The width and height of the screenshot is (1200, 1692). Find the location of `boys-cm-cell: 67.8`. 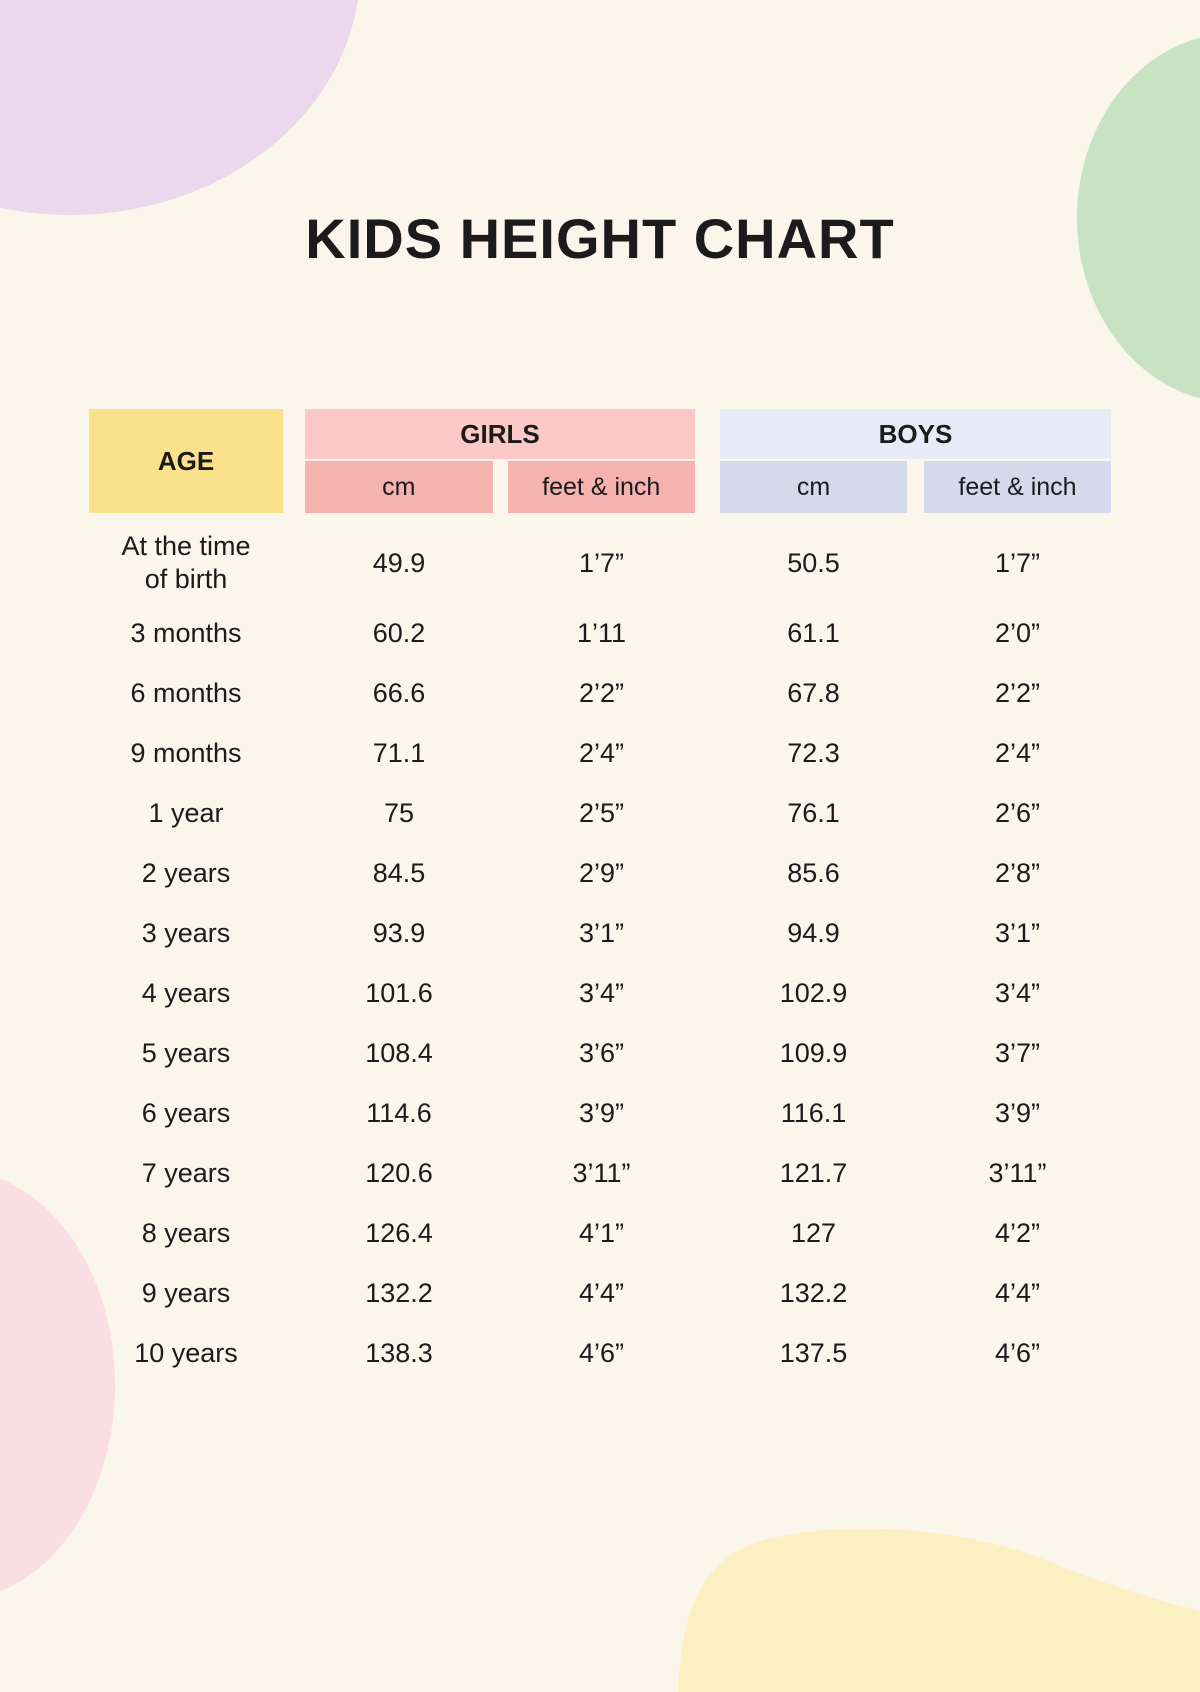

boys-cm-cell: 67.8 is located at coordinates (813, 692).